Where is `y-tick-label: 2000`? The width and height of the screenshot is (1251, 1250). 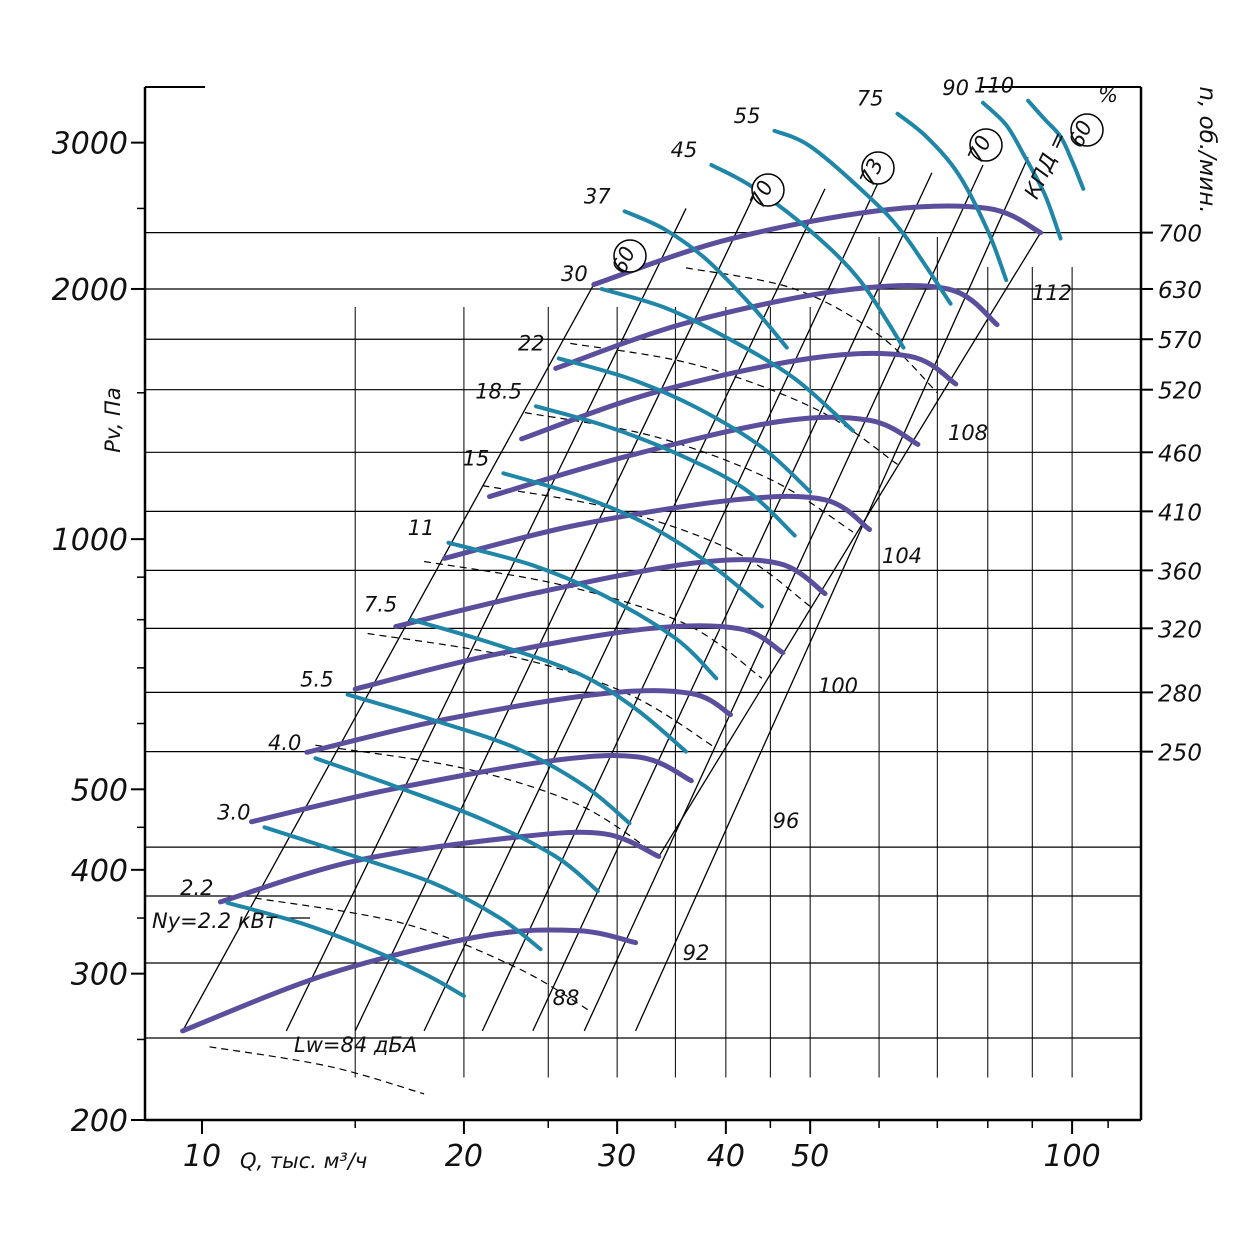
y-tick-label: 2000 is located at coordinates (90, 290).